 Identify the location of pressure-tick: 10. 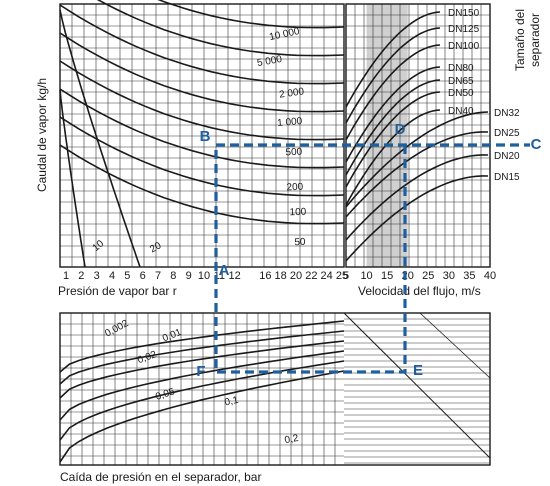
(204, 276).